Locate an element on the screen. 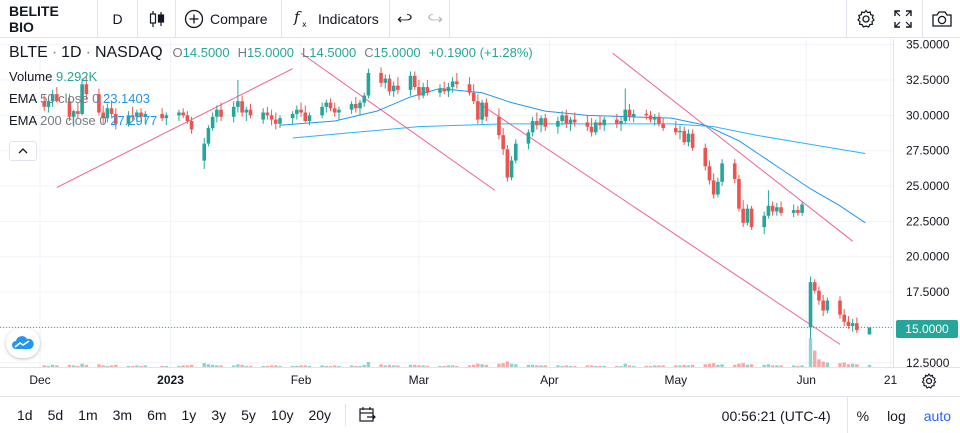  interval-button: D is located at coordinates (118, 19).